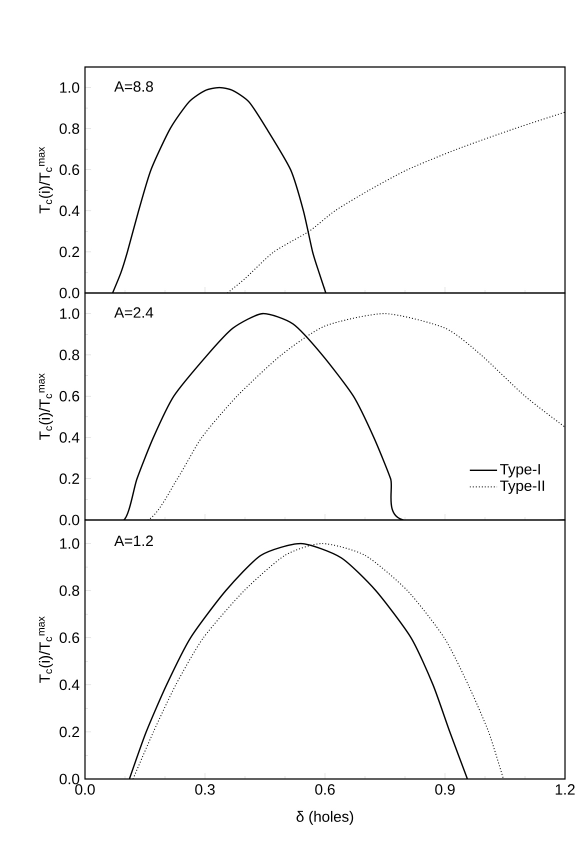 Image resolution: width=577 pixels, height=846 pixels. What do you see at coordinates (325, 817) in the screenshot?
I see `x-axis-title: δ (holes)` at bounding box center [325, 817].